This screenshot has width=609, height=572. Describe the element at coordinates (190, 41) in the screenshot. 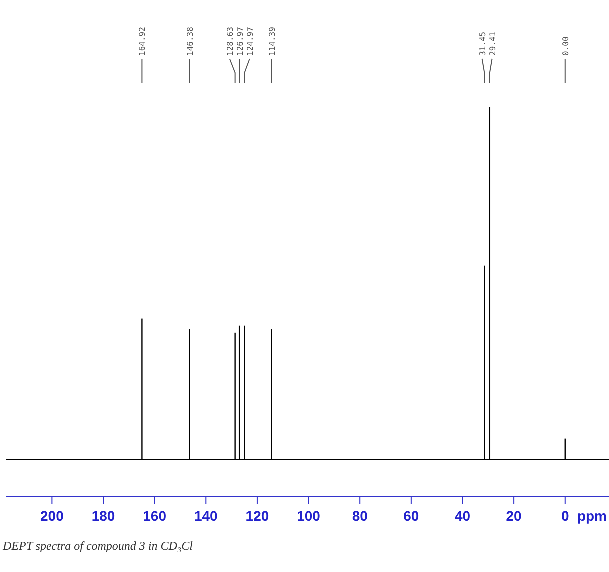

I see `annotation: 146.38` at that location.